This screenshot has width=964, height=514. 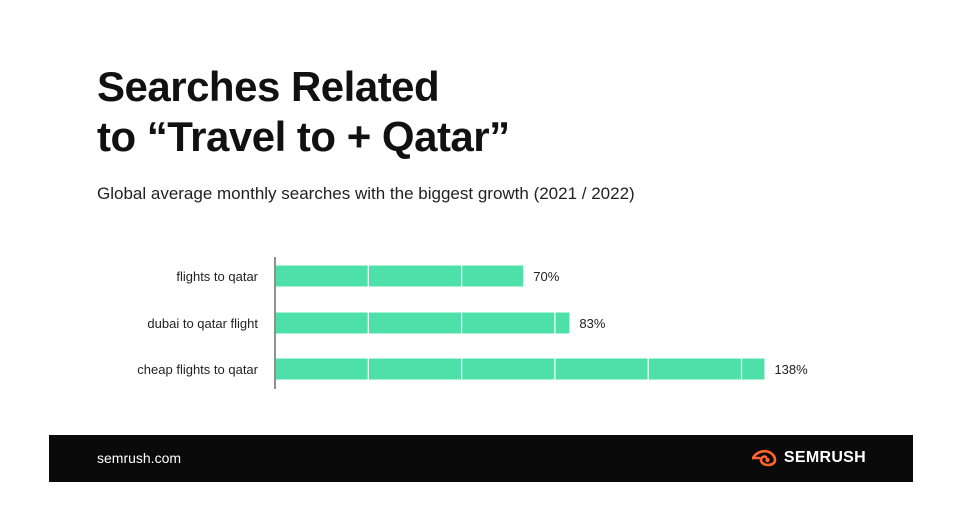 I want to click on chart-title: Searches Related to “Travel to + Qatar”, so click(x=303, y=112).